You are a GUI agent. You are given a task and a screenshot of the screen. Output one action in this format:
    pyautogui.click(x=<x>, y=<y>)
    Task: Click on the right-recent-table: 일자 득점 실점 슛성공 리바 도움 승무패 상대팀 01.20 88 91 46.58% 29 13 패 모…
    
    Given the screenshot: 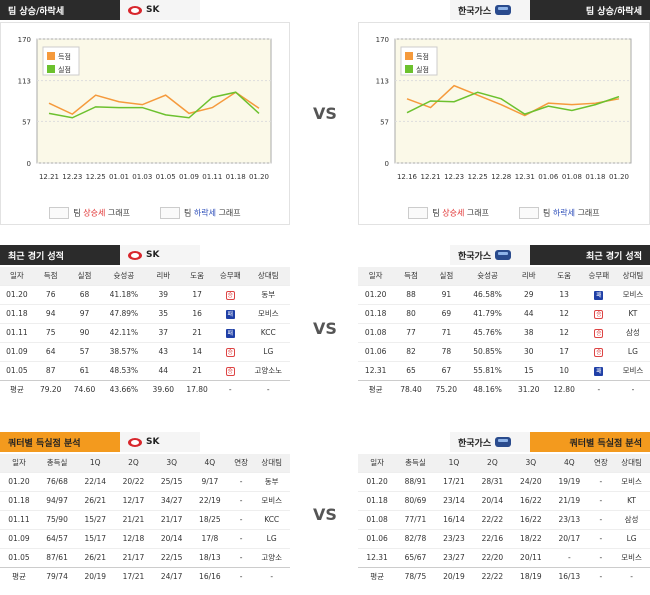 What is the action you would take?
    pyautogui.click(x=504, y=333)
    